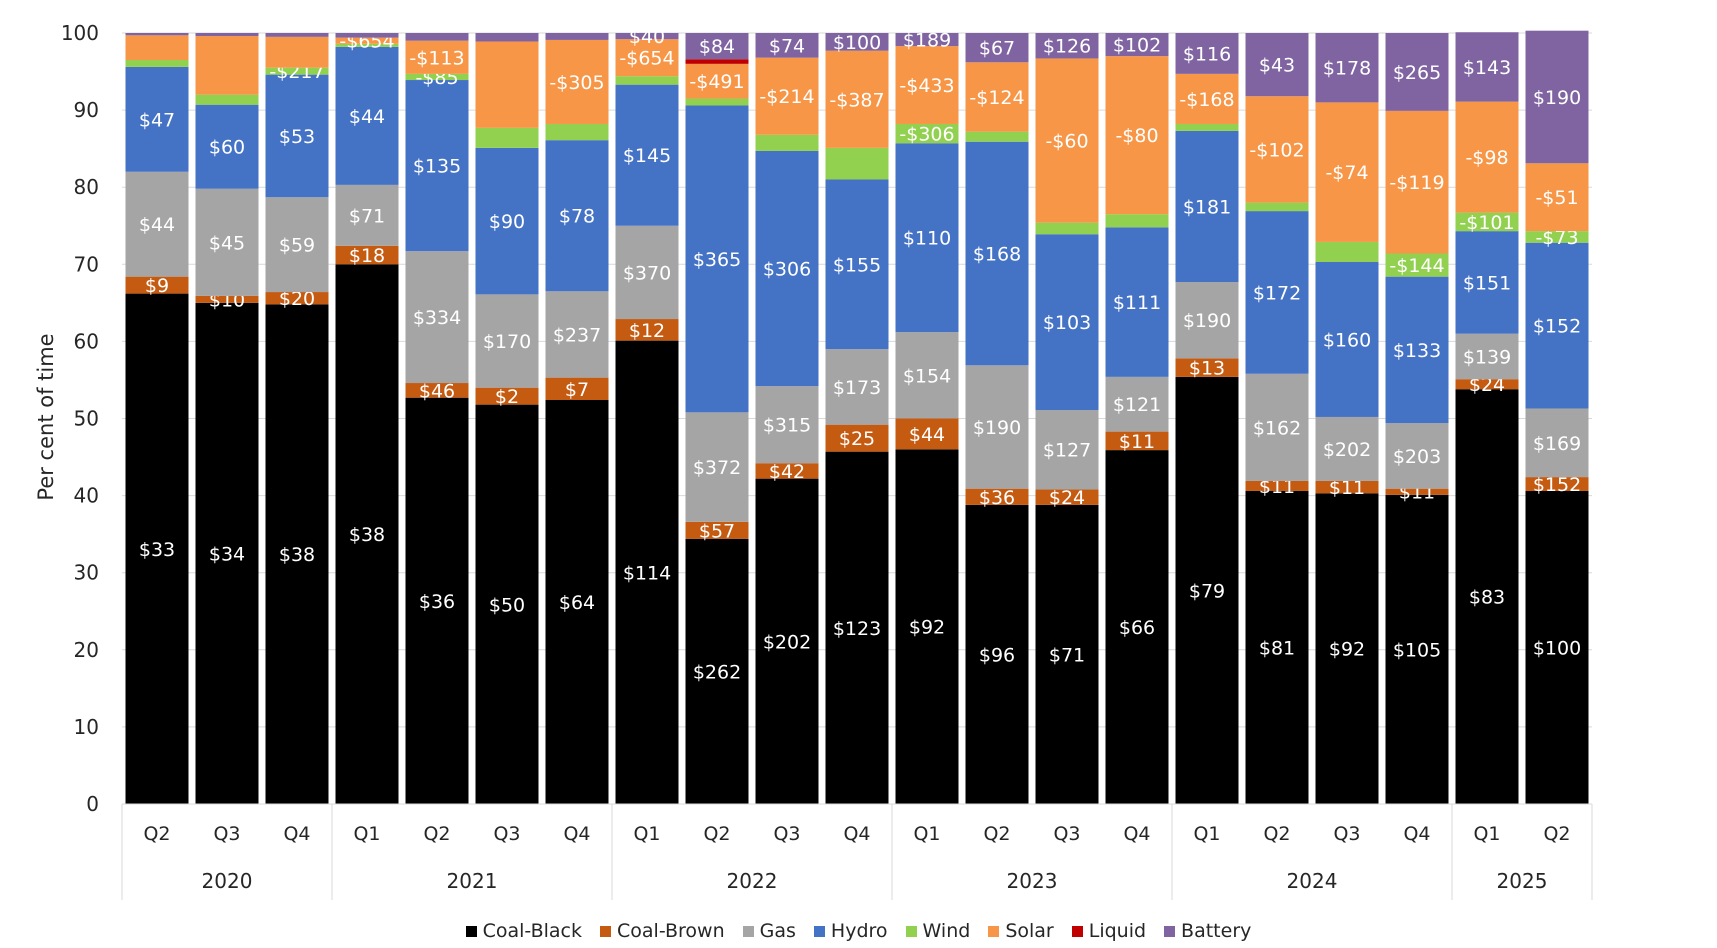  What do you see at coordinates (1417, 457) in the screenshot?
I see `data-label: $203` at bounding box center [1417, 457].